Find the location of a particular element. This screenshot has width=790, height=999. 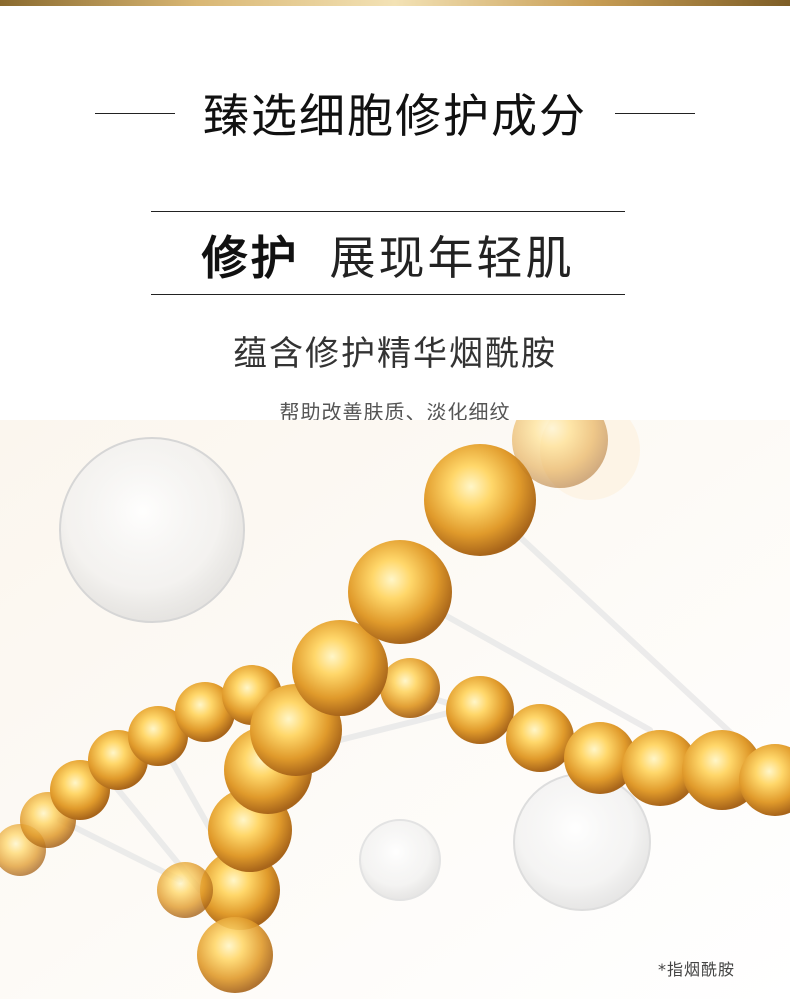

slogan: 修护 展现年轻肌 is located at coordinates (388, 255).